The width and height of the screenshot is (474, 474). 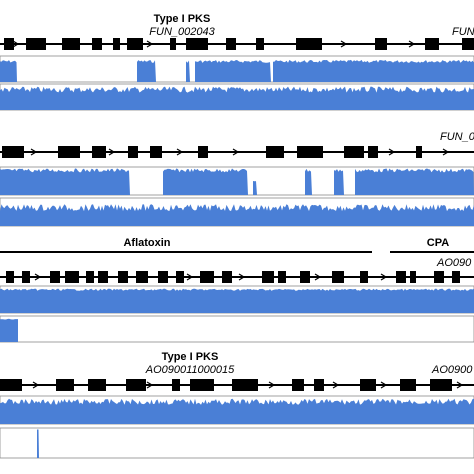 I want to click on cluster-label-aflatoxin: Aflatoxin, so click(x=146, y=243).